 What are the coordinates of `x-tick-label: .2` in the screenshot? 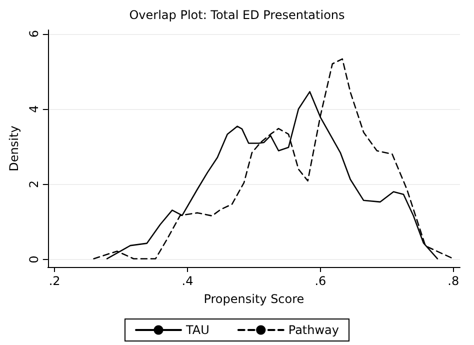 It's located at (54, 281).